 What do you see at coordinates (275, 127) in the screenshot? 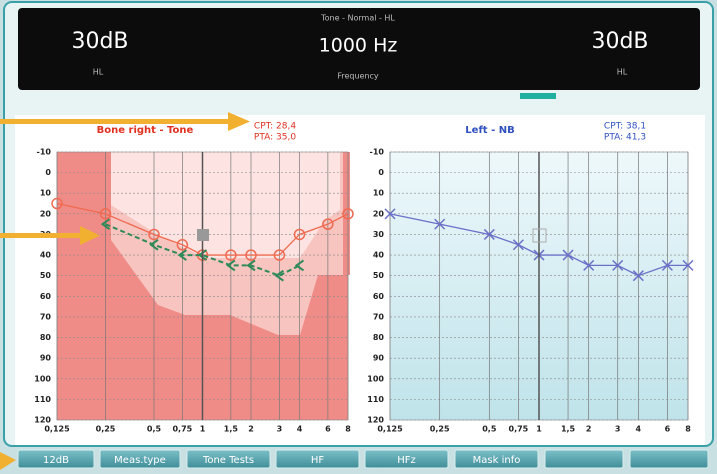
I see `cpt: CPT: 28,4` at bounding box center [275, 127].